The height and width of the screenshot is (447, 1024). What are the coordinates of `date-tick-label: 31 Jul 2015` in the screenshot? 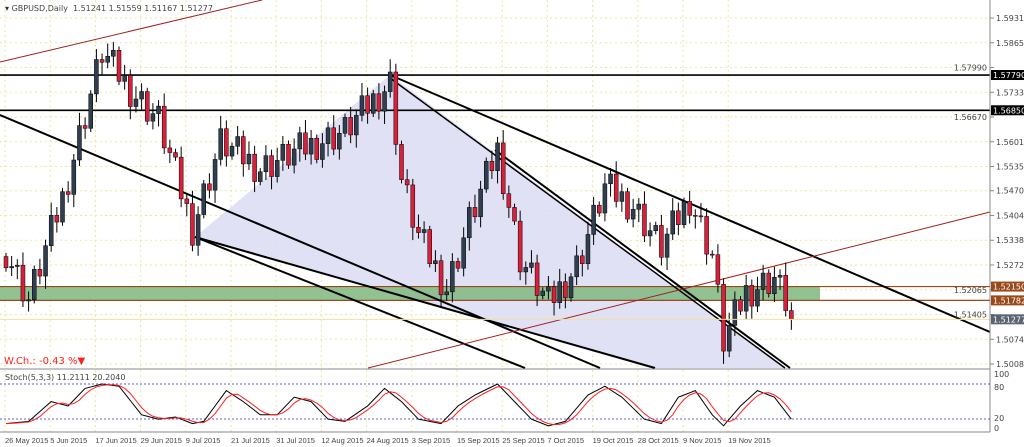 It's located at (295, 440).